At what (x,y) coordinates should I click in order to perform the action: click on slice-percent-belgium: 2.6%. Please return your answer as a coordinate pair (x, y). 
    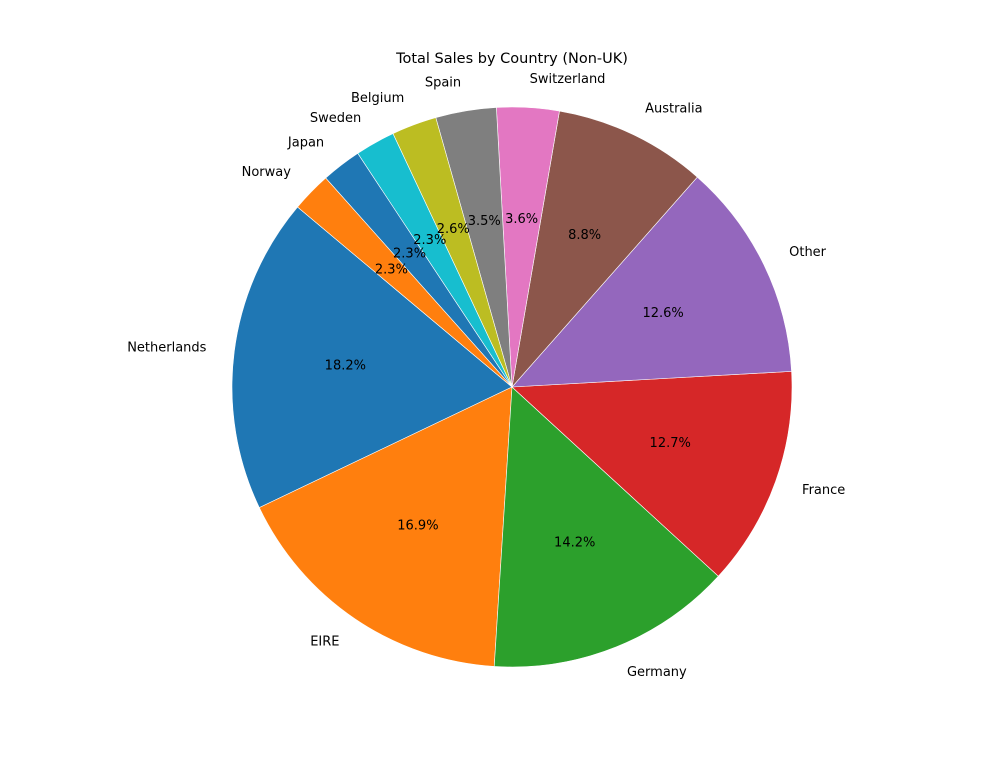
    Looking at the image, I should click on (453, 229).